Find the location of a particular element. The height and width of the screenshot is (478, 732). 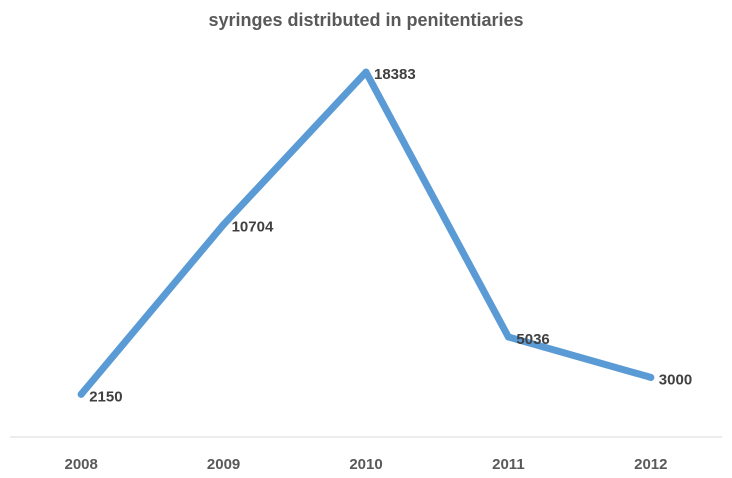

data-label-2009: 10704 is located at coordinates (253, 227).